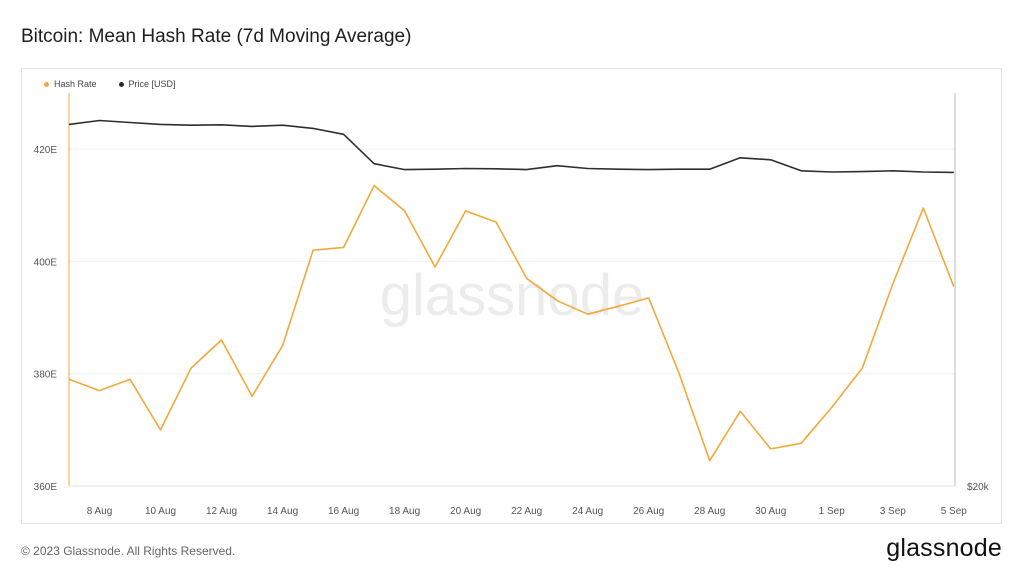 The height and width of the screenshot is (576, 1024). I want to click on legend: Hash Rate Price [USD], so click(110, 84).